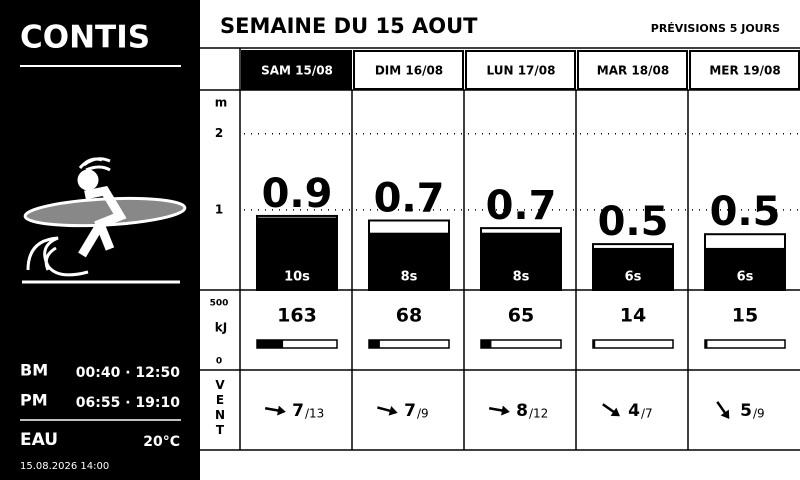 This screenshot has height=480, width=800. Describe the element at coordinates (34, 400) in the screenshot. I see `tide-label: PM` at that location.